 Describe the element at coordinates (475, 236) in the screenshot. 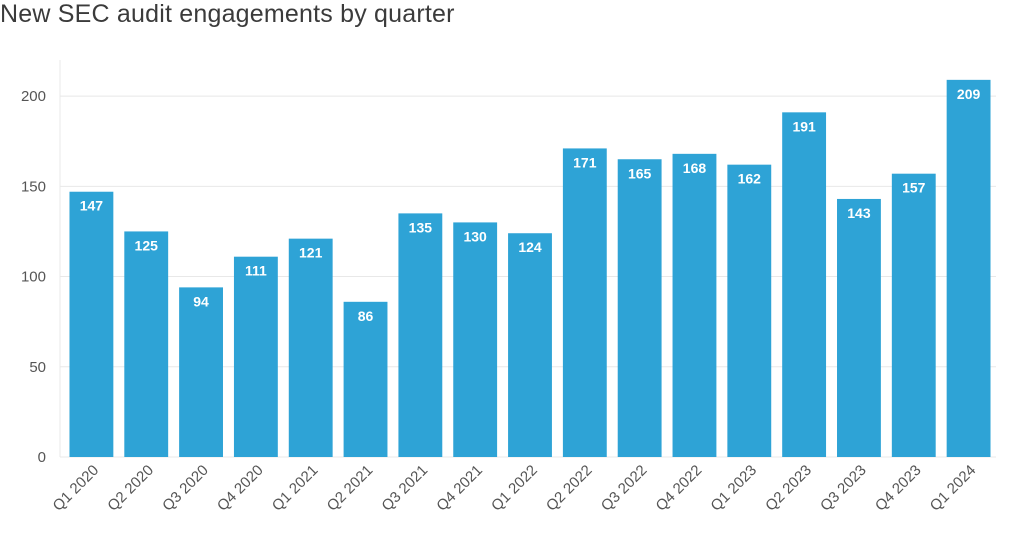

I see `bar-value-label: 130` at that location.